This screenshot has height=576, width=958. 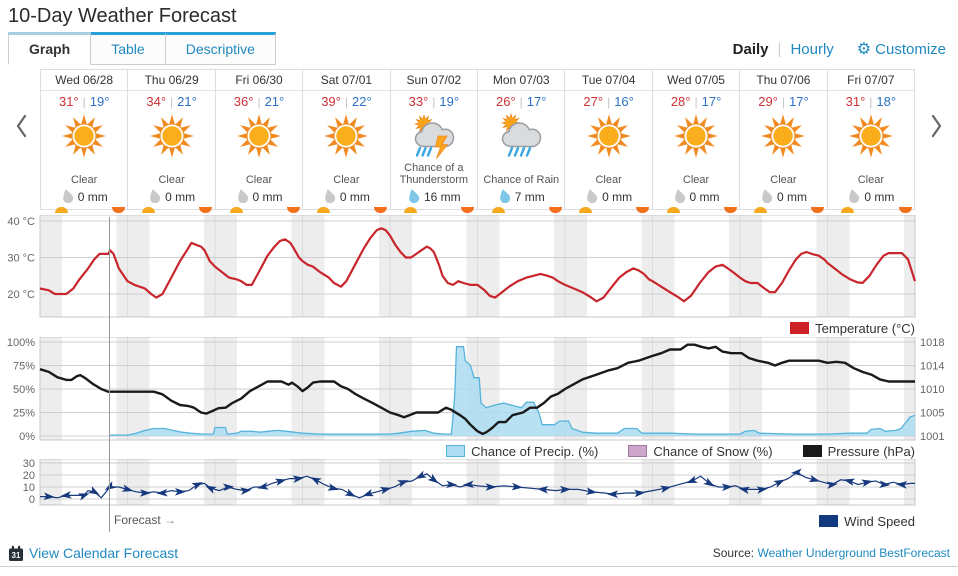 What do you see at coordinates (243, 101) in the screenshot?
I see `high-temp: 36°` at bounding box center [243, 101].